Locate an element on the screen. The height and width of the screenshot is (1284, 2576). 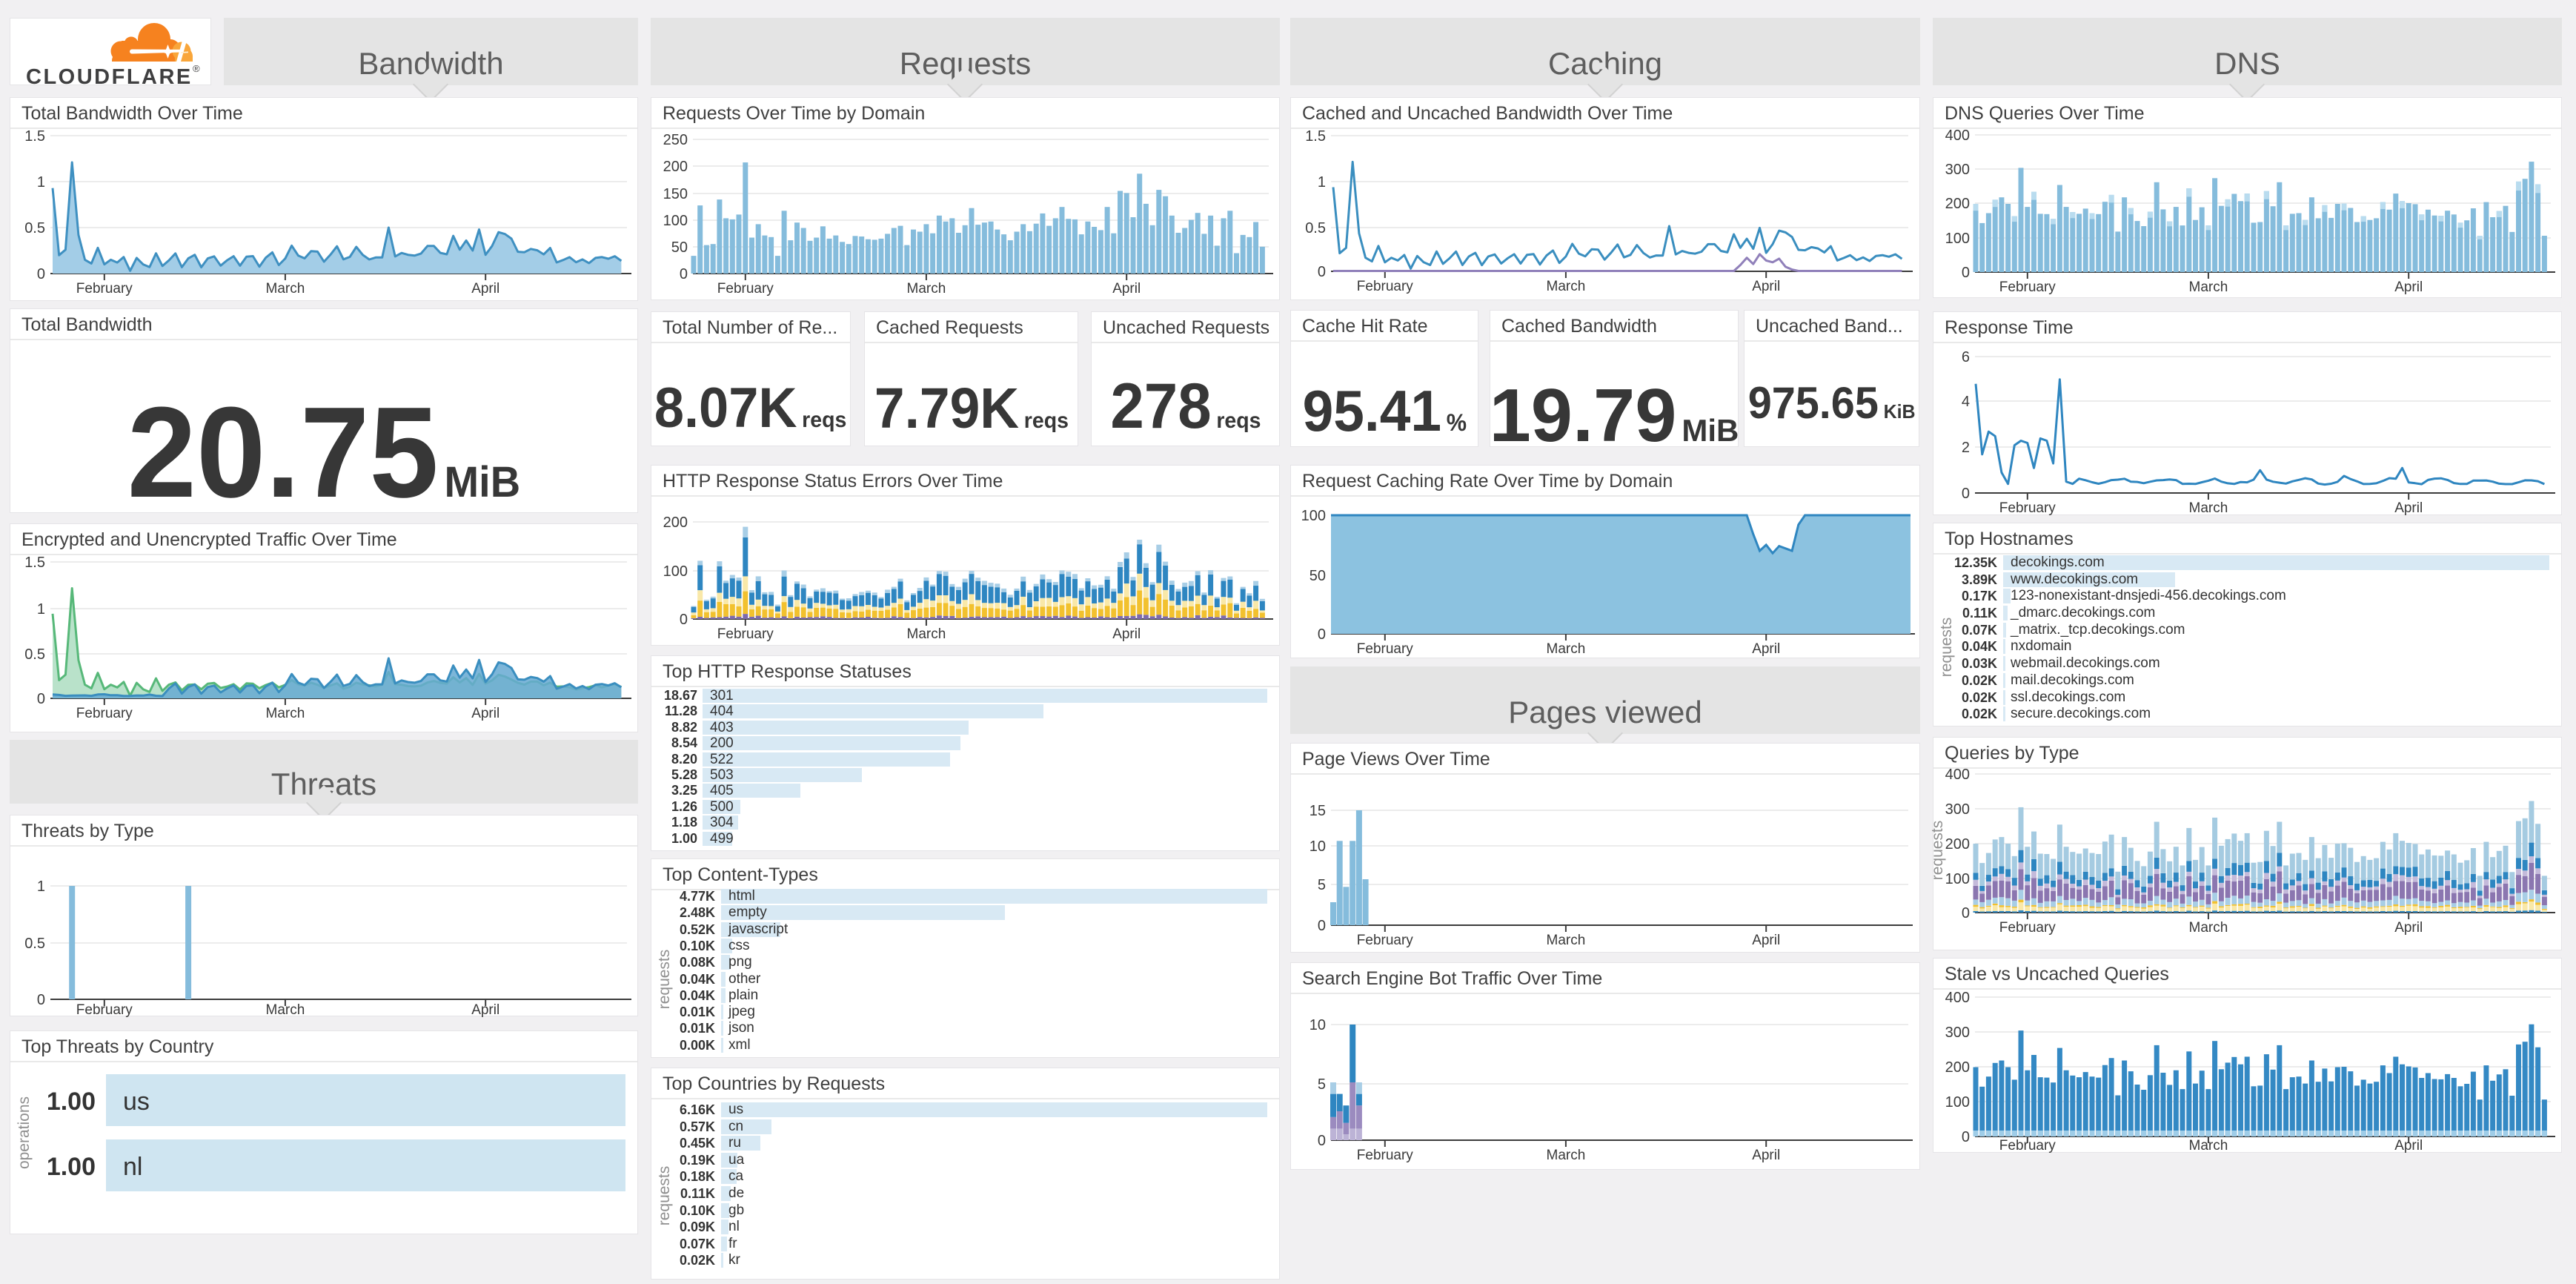
svg-text: 6 is located at coordinates (1966, 357).